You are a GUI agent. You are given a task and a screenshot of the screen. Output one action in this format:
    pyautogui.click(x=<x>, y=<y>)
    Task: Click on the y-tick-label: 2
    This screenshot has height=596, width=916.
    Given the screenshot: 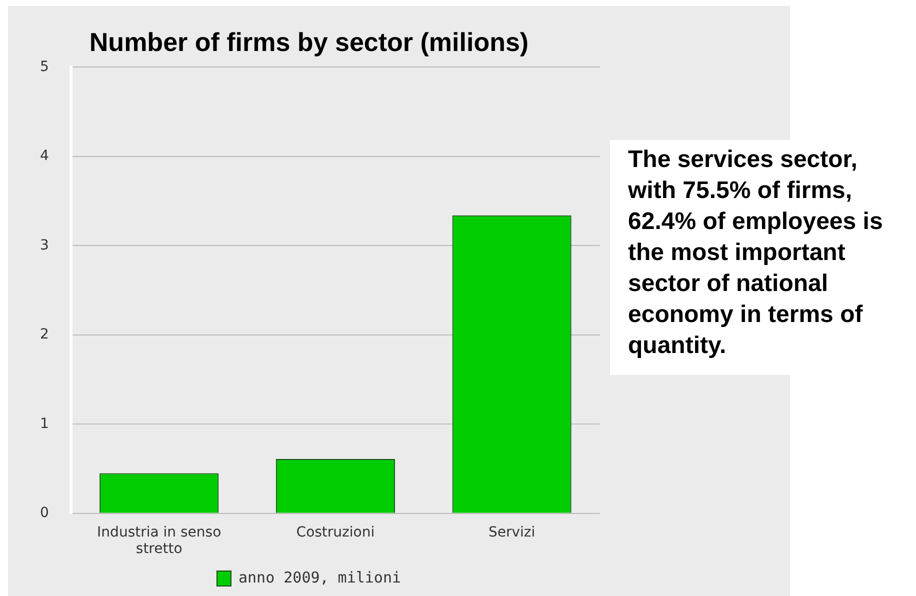 What is the action you would take?
    pyautogui.click(x=44, y=334)
    